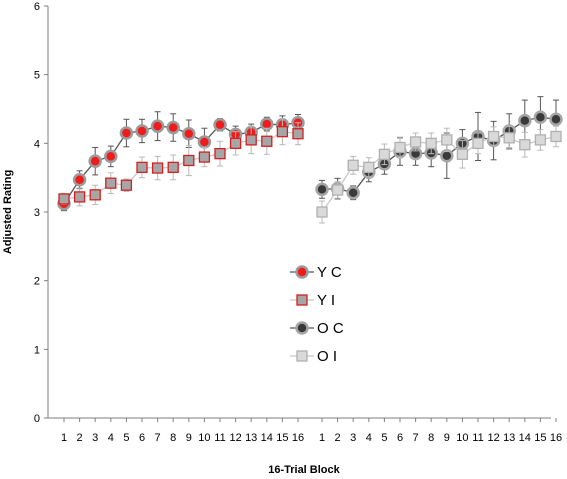 Image resolution: width=567 pixels, height=479 pixels. Describe the element at coordinates (316, 272) in the screenshot. I see `legend-item: Y C` at that location.